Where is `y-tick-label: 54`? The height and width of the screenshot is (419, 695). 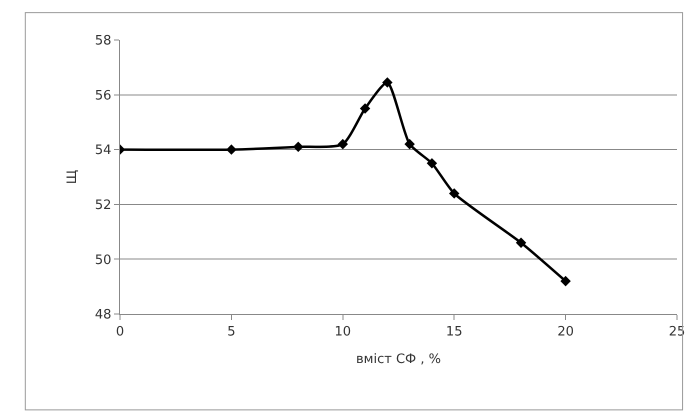
y-tick-label: 54 is located at coordinates (103, 150).